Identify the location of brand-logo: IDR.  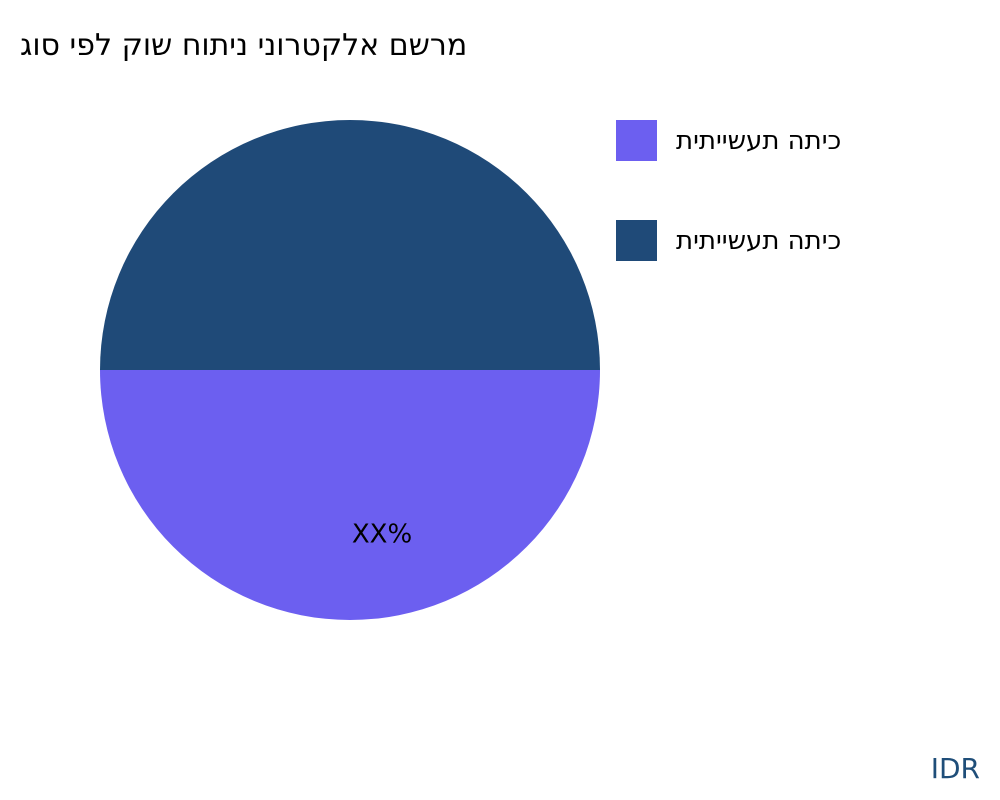
(955, 768).